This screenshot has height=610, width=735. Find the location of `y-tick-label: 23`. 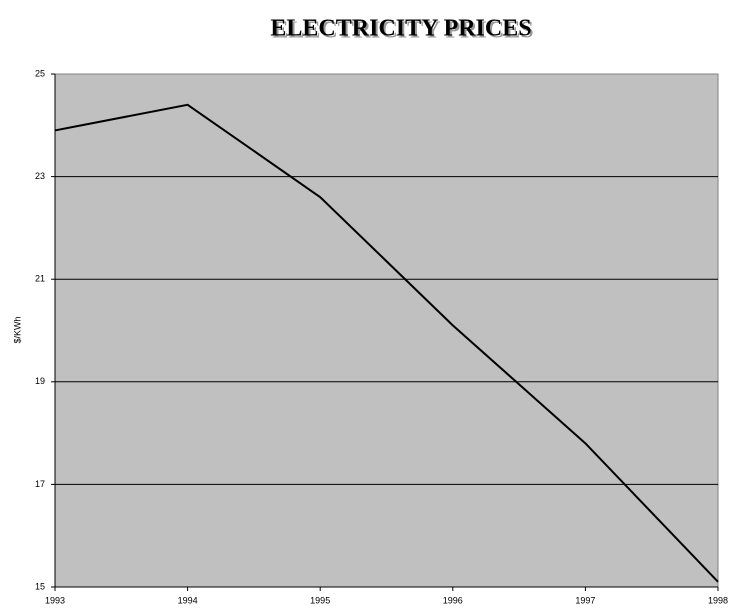

y-tick-label: 23 is located at coordinates (40, 176).